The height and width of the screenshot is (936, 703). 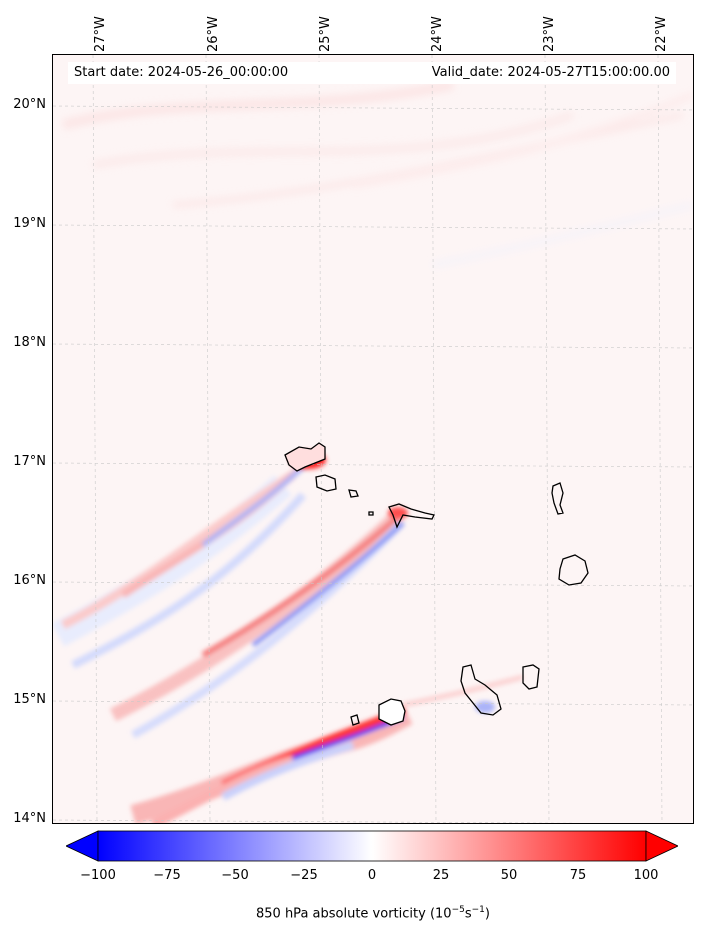 What do you see at coordinates (305, 457) in the screenshot?
I see `island-santo-antao` at bounding box center [305, 457].